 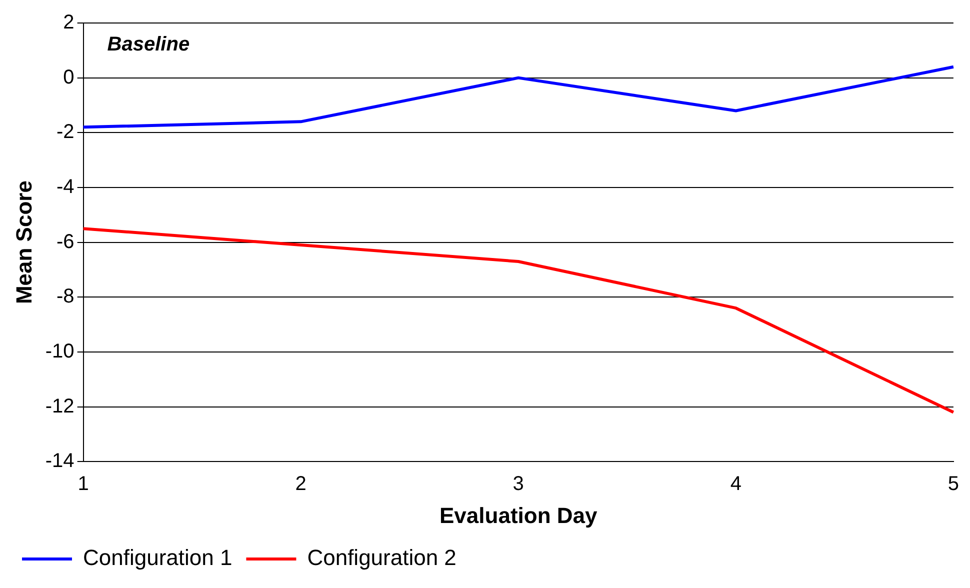 What do you see at coordinates (65, 132) in the screenshot?
I see `y-tick-label: -2` at bounding box center [65, 132].